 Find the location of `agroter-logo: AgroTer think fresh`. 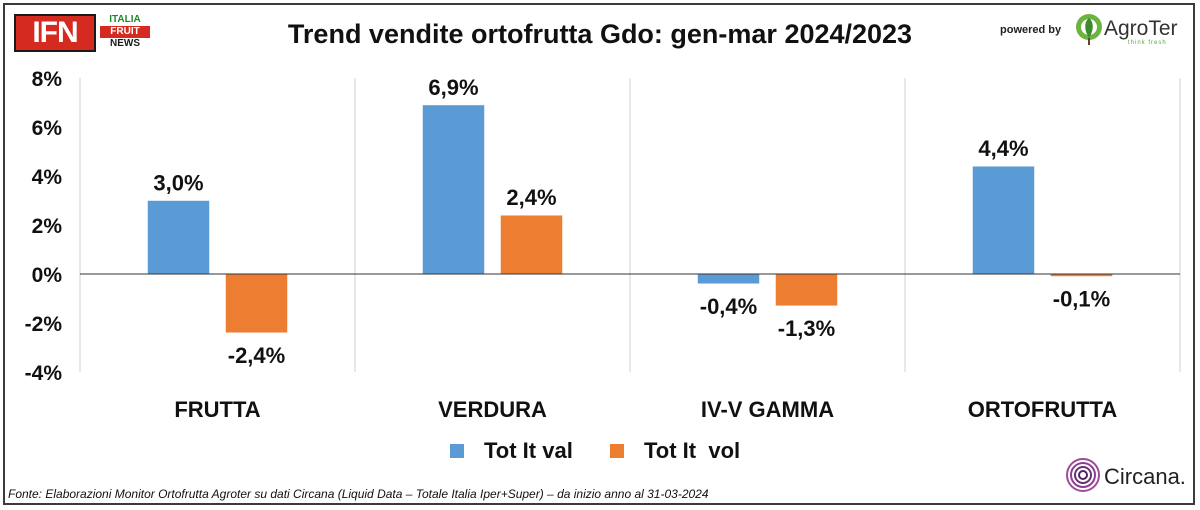

agroter-logo: AgroTer think fresh is located at coordinates (1129, 30).